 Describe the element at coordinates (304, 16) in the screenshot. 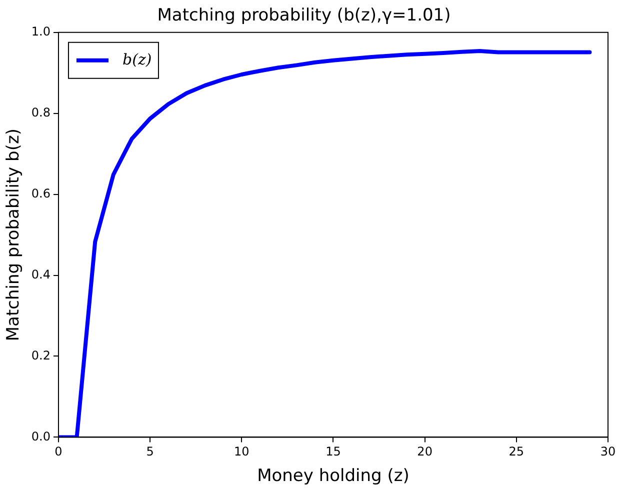

I see `chart-title: Matching probability (b(z),γ=1.01)` at that location.